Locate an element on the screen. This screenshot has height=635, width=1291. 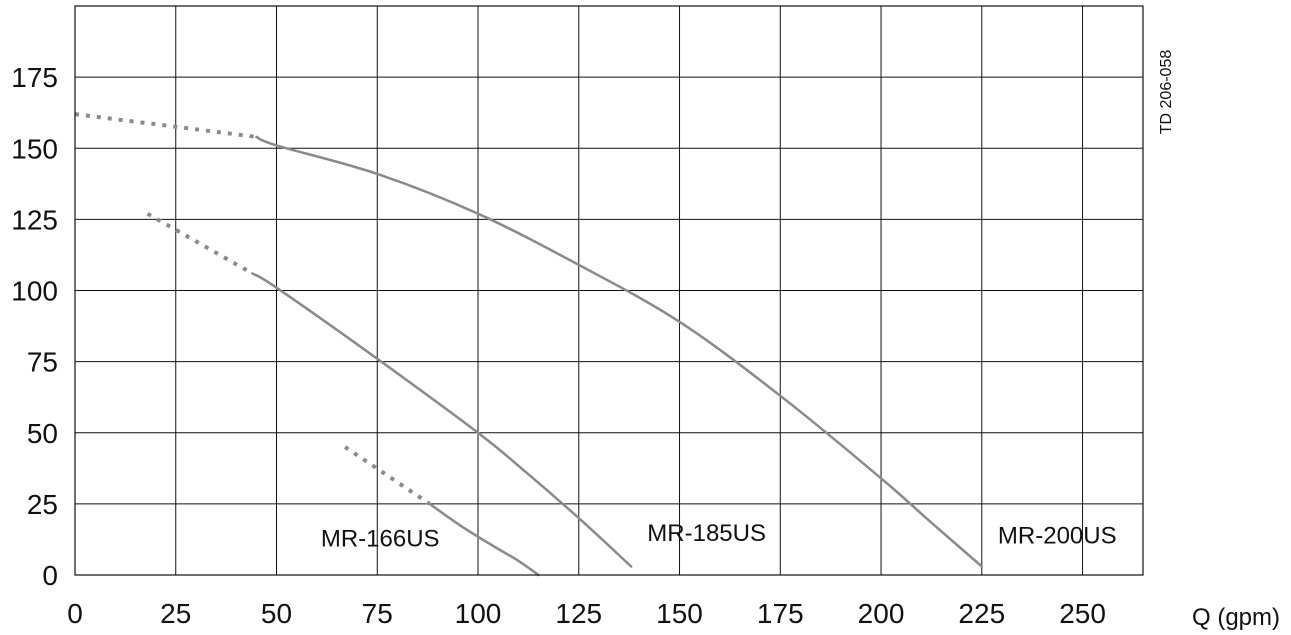
y-tick-label: 125 is located at coordinates (34, 219).